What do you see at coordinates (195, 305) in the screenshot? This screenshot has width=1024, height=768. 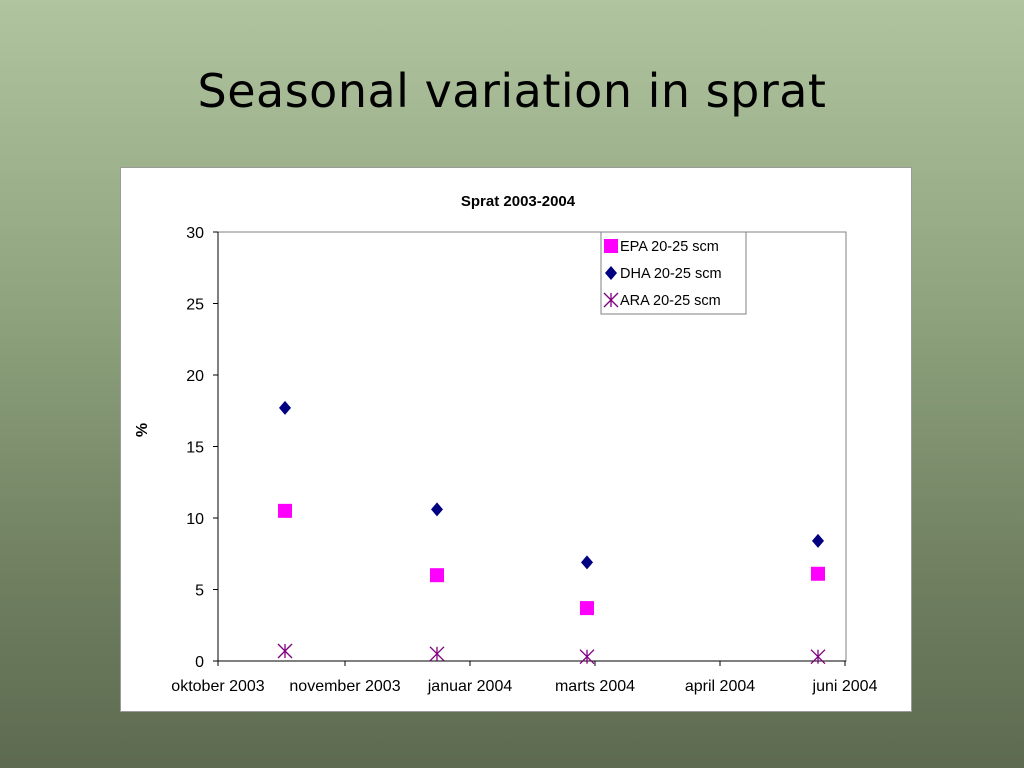 I see `y-tick-label: 25` at bounding box center [195, 305].